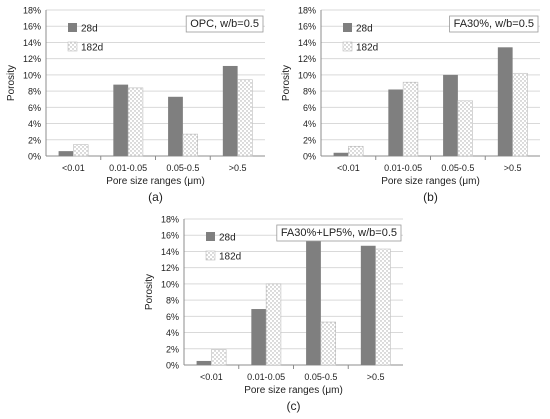 This screenshot has width=550, height=419. I want to click on bar-182d-3: 182d >0.5: 10.2%, so click(520, 114).